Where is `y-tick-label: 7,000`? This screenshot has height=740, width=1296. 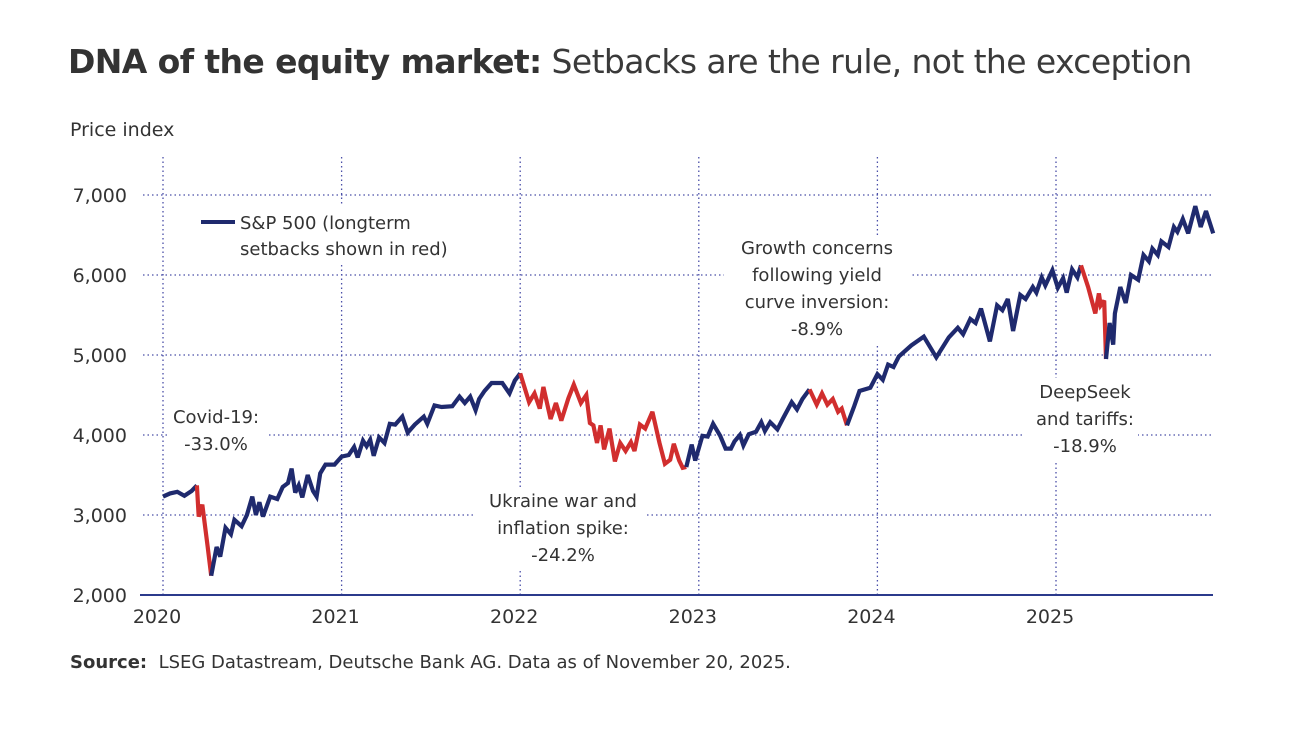 y-tick-label: 7,000 is located at coordinates (100, 196).